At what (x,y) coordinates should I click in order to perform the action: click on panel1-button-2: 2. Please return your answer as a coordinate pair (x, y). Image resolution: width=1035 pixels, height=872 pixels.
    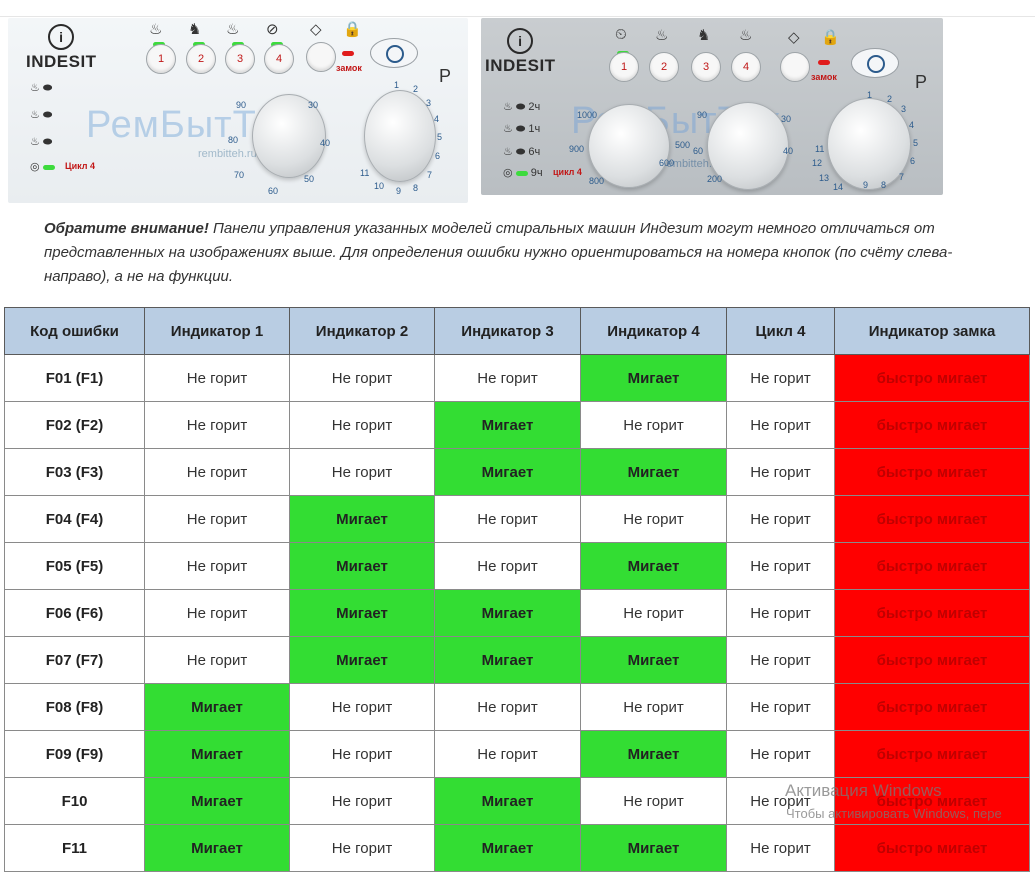
    Looking at the image, I should click on (201, 59).